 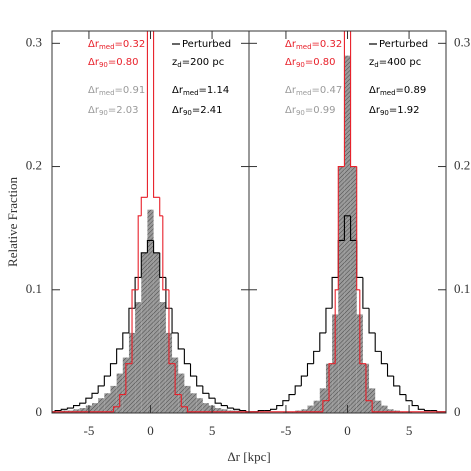 I want to click on annotation-base: z, so click(x=174, y=62).